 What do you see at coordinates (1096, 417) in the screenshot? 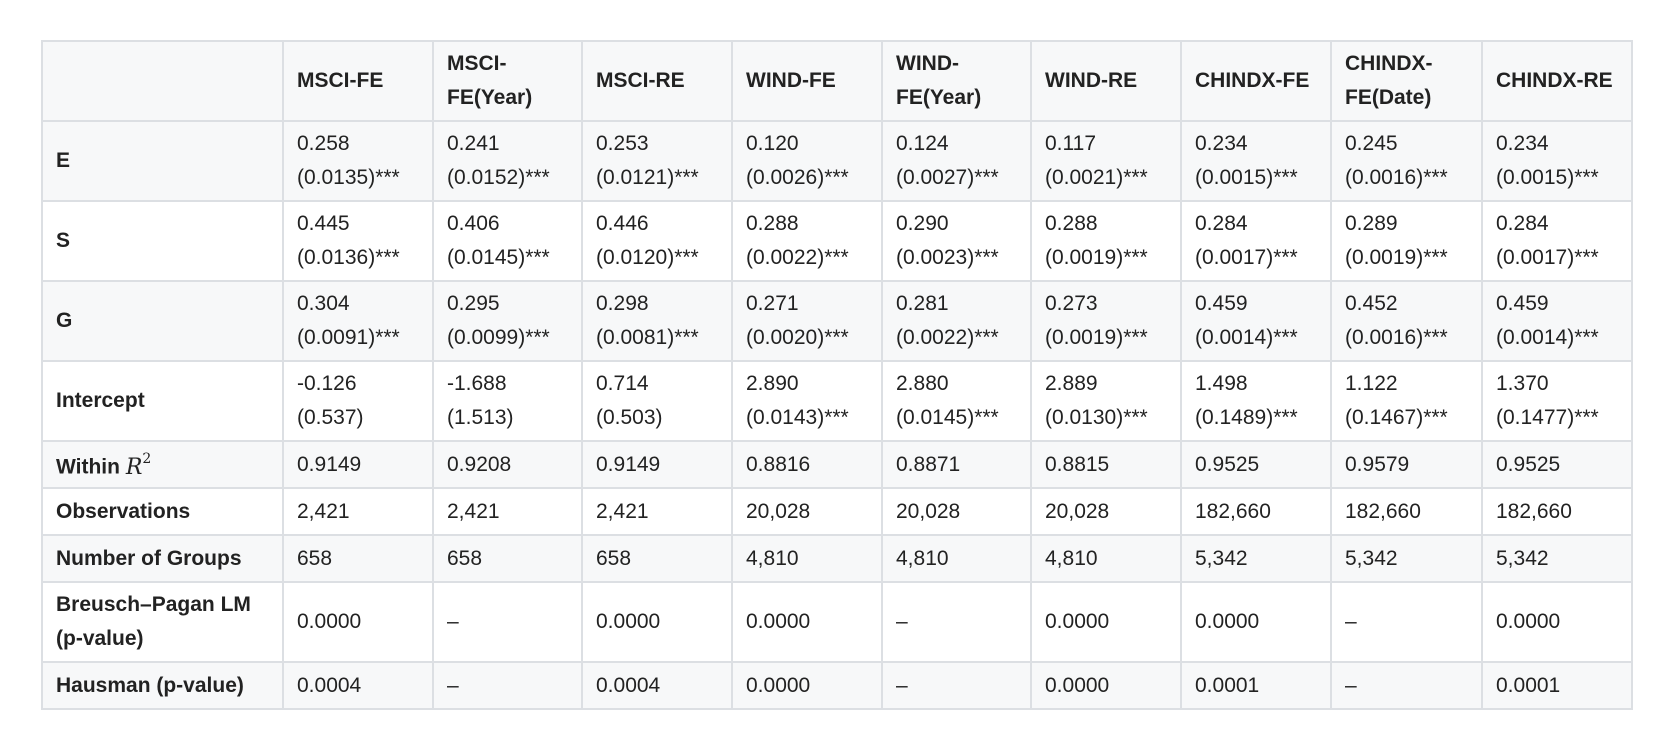
I see `cell-std-error: (0.0130)***` at bounding box center [1096, 417].